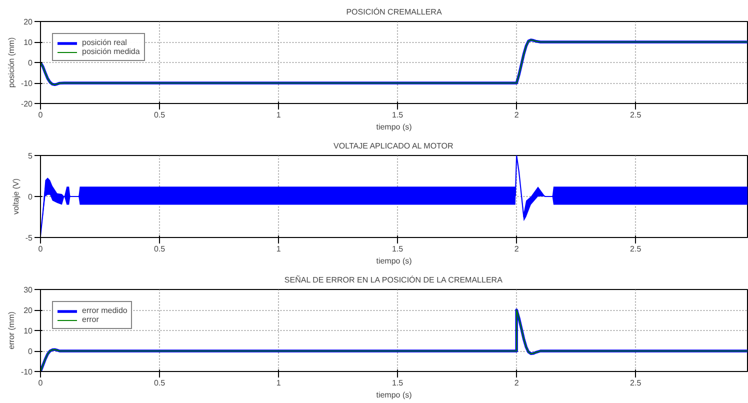  I want to click on y-axis-title: posición (mm), so click(11, 62).